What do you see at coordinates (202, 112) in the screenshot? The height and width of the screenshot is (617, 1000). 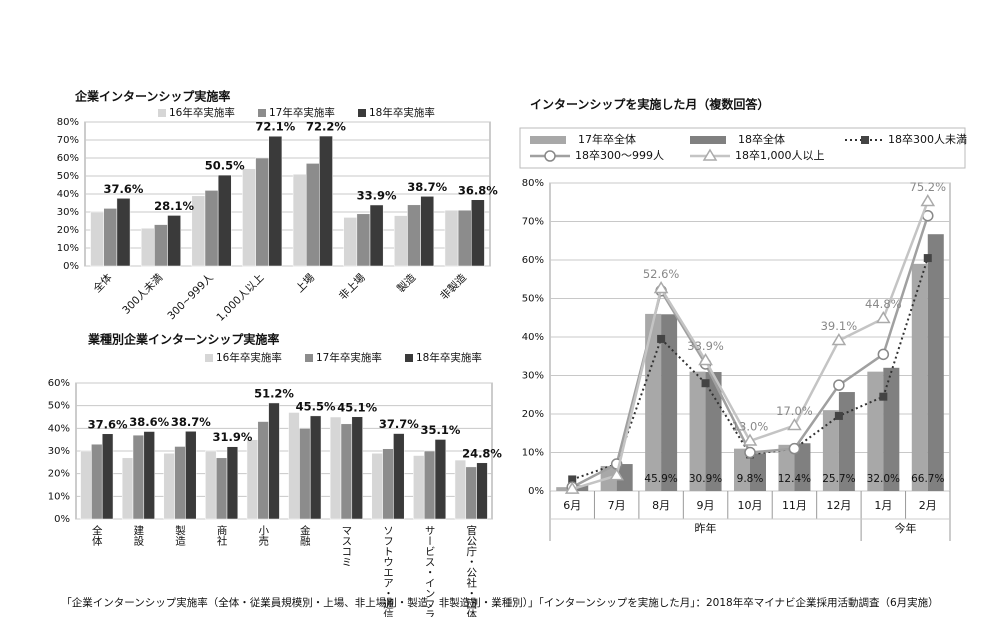 I see `legend-label: 16年卒実施率` at bounding box center [202, 112].